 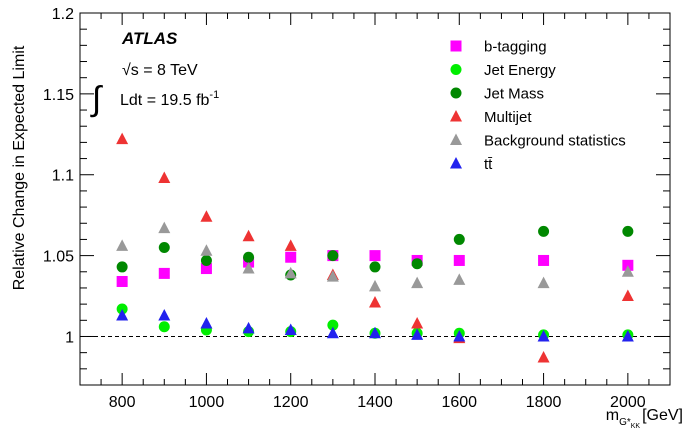 I want to click on y-tick-label: 1.1, so click(x=63, y=176).